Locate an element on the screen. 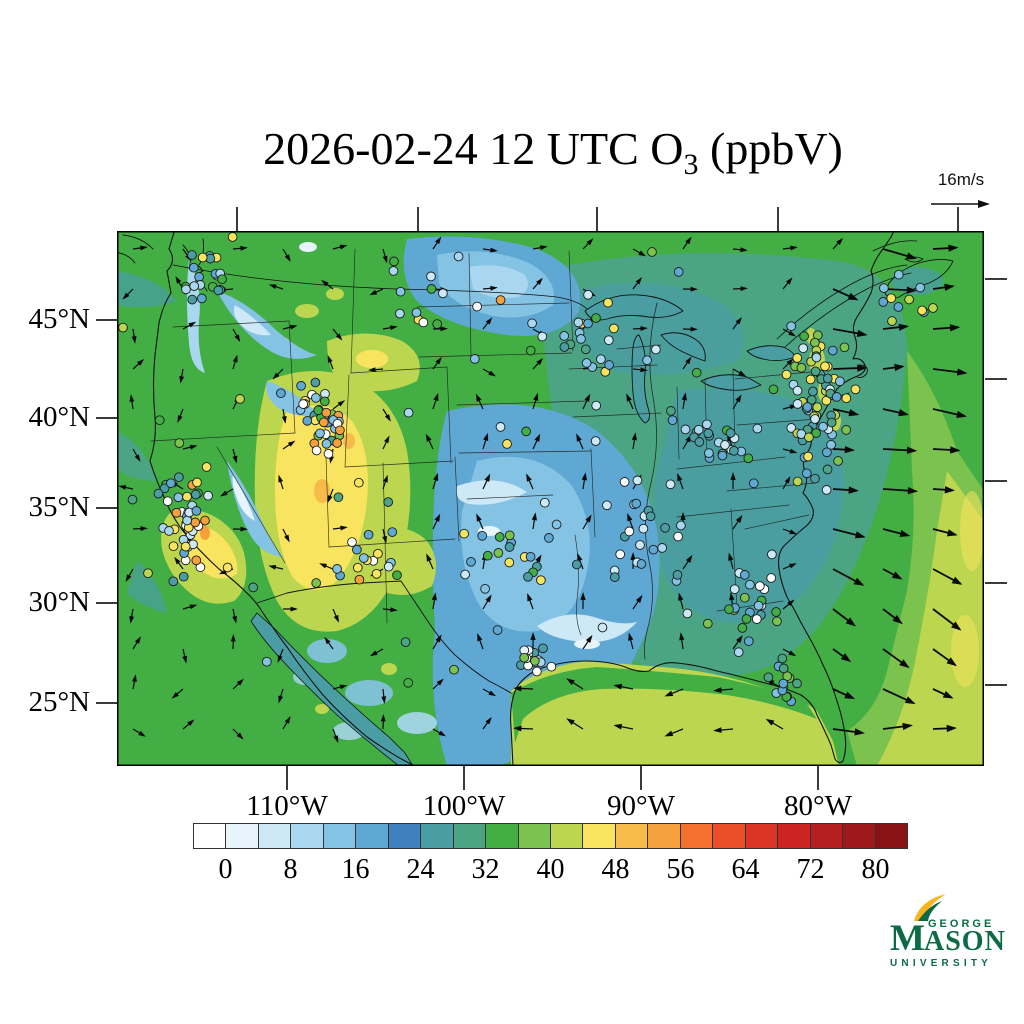 The image size is (1024, 1024). plot-title: 2026-02-24 12 UTC O3 (ppbV) is located at coordinates (553, 152).